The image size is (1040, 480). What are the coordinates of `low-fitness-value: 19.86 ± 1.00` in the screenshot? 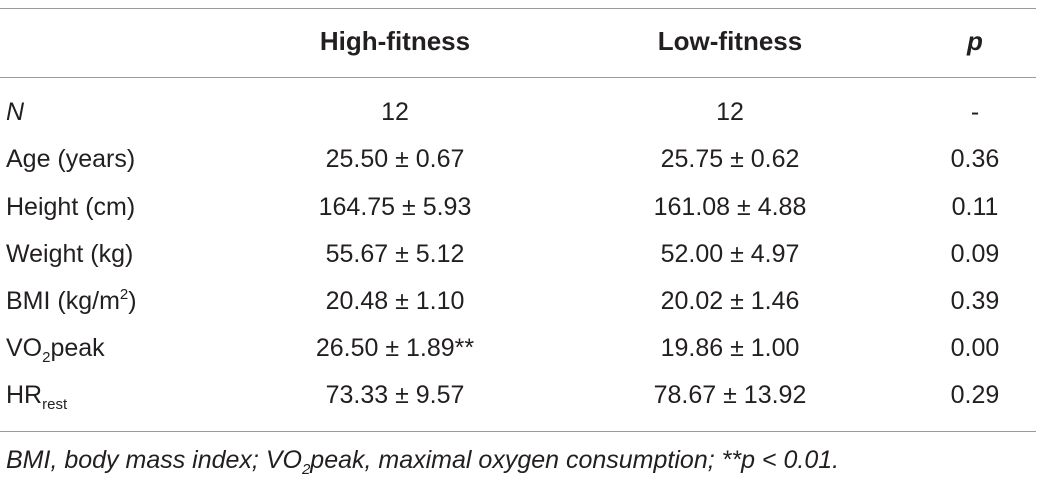 It's located at (730, 348).